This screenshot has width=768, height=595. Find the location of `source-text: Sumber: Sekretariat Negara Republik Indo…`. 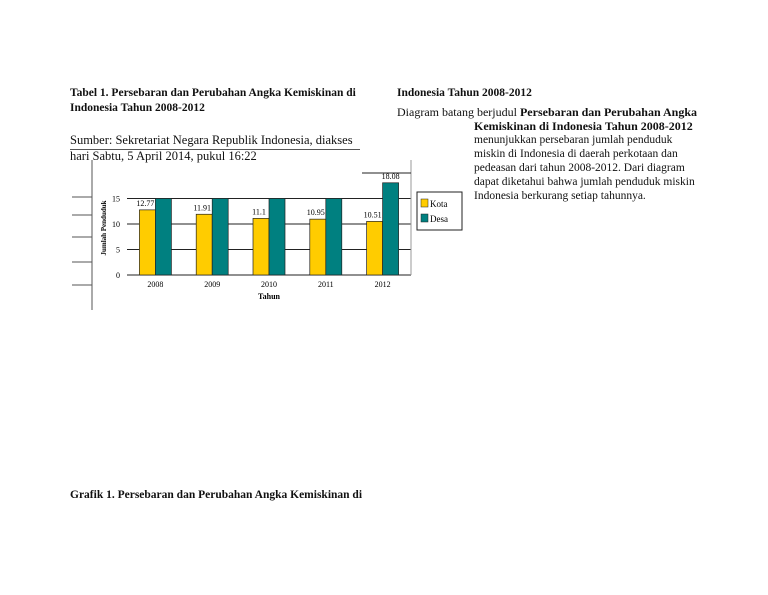

source-text: Sumber: Sekretariat Negara Republik Indo… is located at coordinates (211, 148).